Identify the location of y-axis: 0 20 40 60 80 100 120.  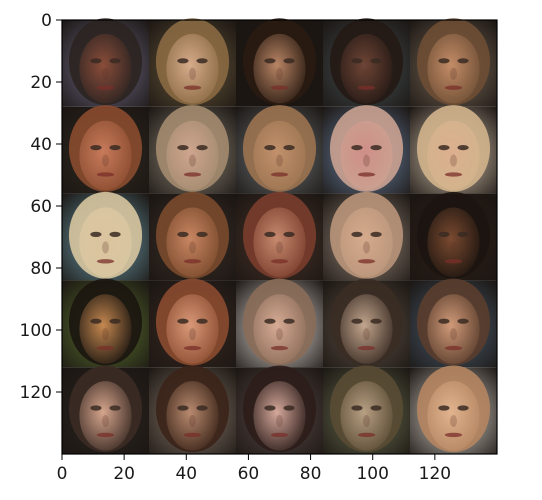
(41, 207).